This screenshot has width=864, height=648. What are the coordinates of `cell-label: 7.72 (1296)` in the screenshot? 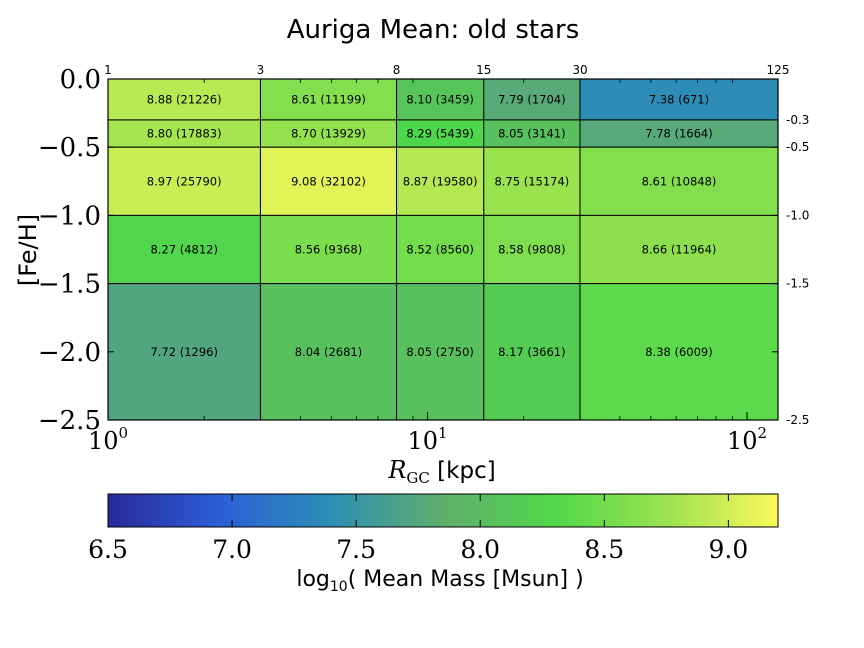 It's located at (184, 352).